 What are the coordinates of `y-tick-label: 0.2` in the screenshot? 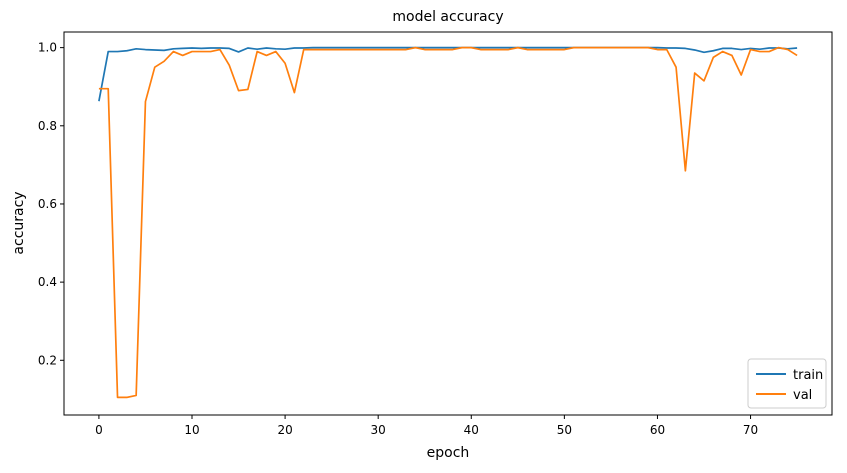 It's located at (47, 360).